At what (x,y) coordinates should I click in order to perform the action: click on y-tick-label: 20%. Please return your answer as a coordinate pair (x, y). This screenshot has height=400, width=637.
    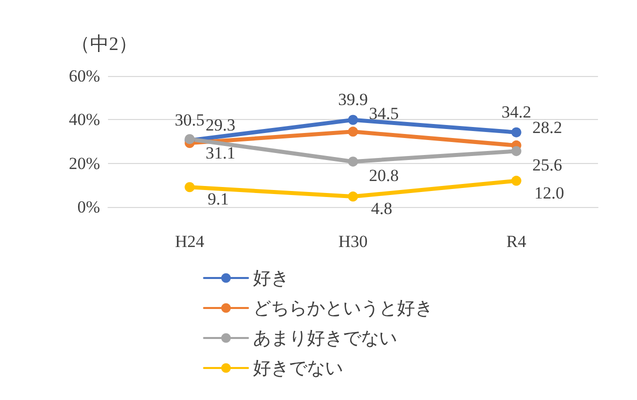
    Looking at the image, I should click on (84, 163).